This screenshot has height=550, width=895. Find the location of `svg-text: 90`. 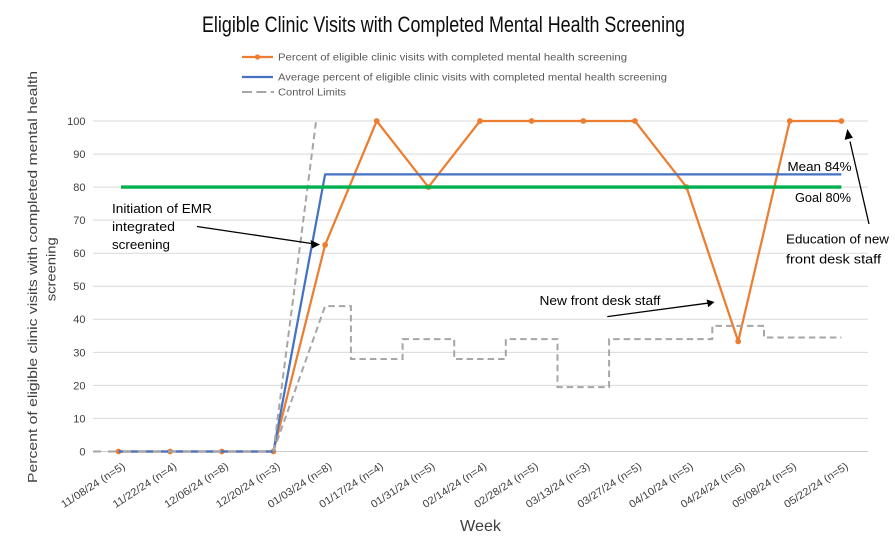

svg-text: 90 is located at coordinates (79, 155).